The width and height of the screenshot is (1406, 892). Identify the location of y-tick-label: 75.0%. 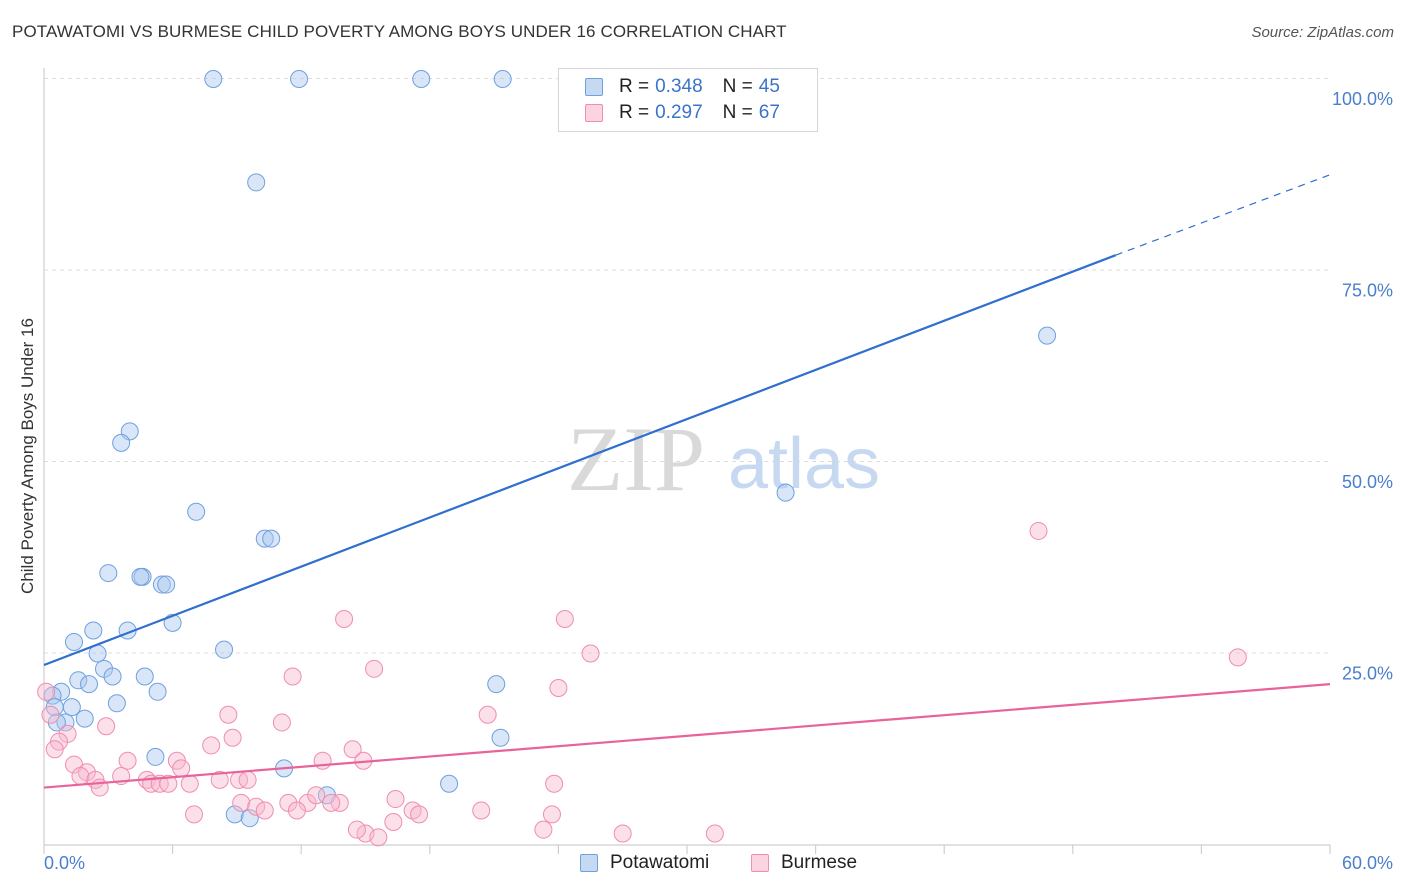
(1367, 291).